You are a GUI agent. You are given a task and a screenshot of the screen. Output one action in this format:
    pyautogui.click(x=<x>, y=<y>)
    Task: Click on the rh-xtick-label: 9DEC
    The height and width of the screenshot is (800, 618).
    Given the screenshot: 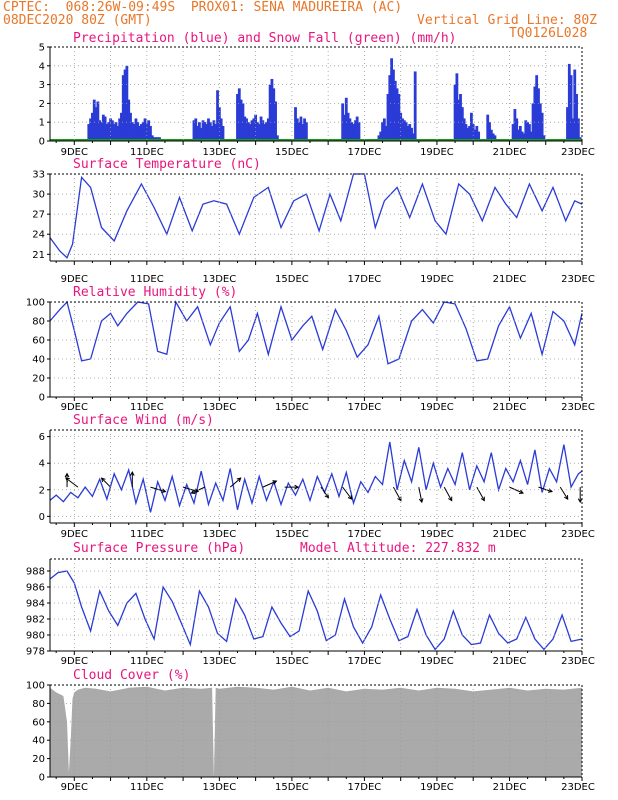 What is the action you would take?
    pyautogui.click(x=74, y=407)
    